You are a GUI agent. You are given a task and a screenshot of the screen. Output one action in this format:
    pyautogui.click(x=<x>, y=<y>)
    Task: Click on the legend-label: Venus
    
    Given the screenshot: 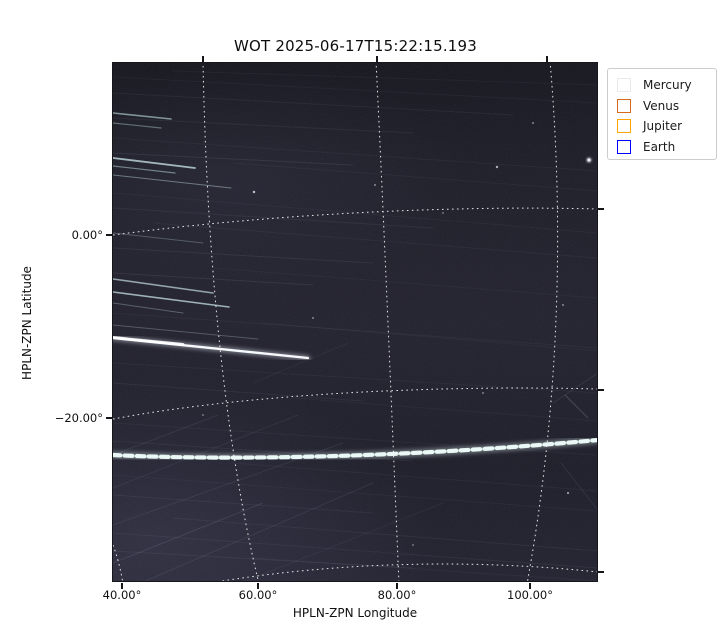 What is the action you would take?
    pyautogui.click(x=661, y=105)
    